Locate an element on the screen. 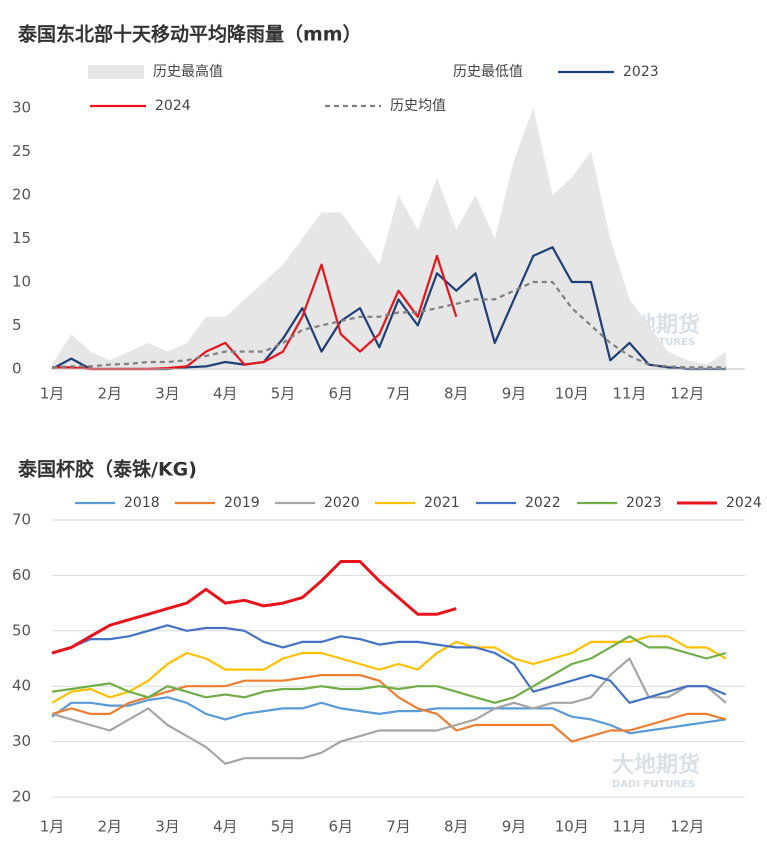  chart-title: 泰国杯胶（泰铢/KG) is located at coordinates (107, 469).